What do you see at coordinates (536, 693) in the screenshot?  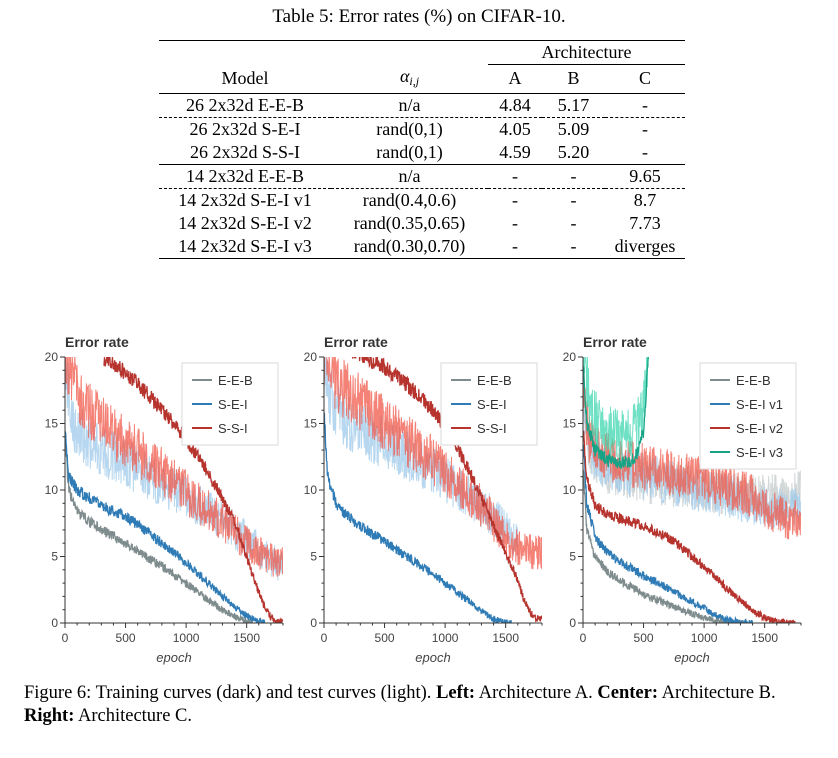 I see `caption-left-text: Architecture A.` at bounding box center [536, 693].